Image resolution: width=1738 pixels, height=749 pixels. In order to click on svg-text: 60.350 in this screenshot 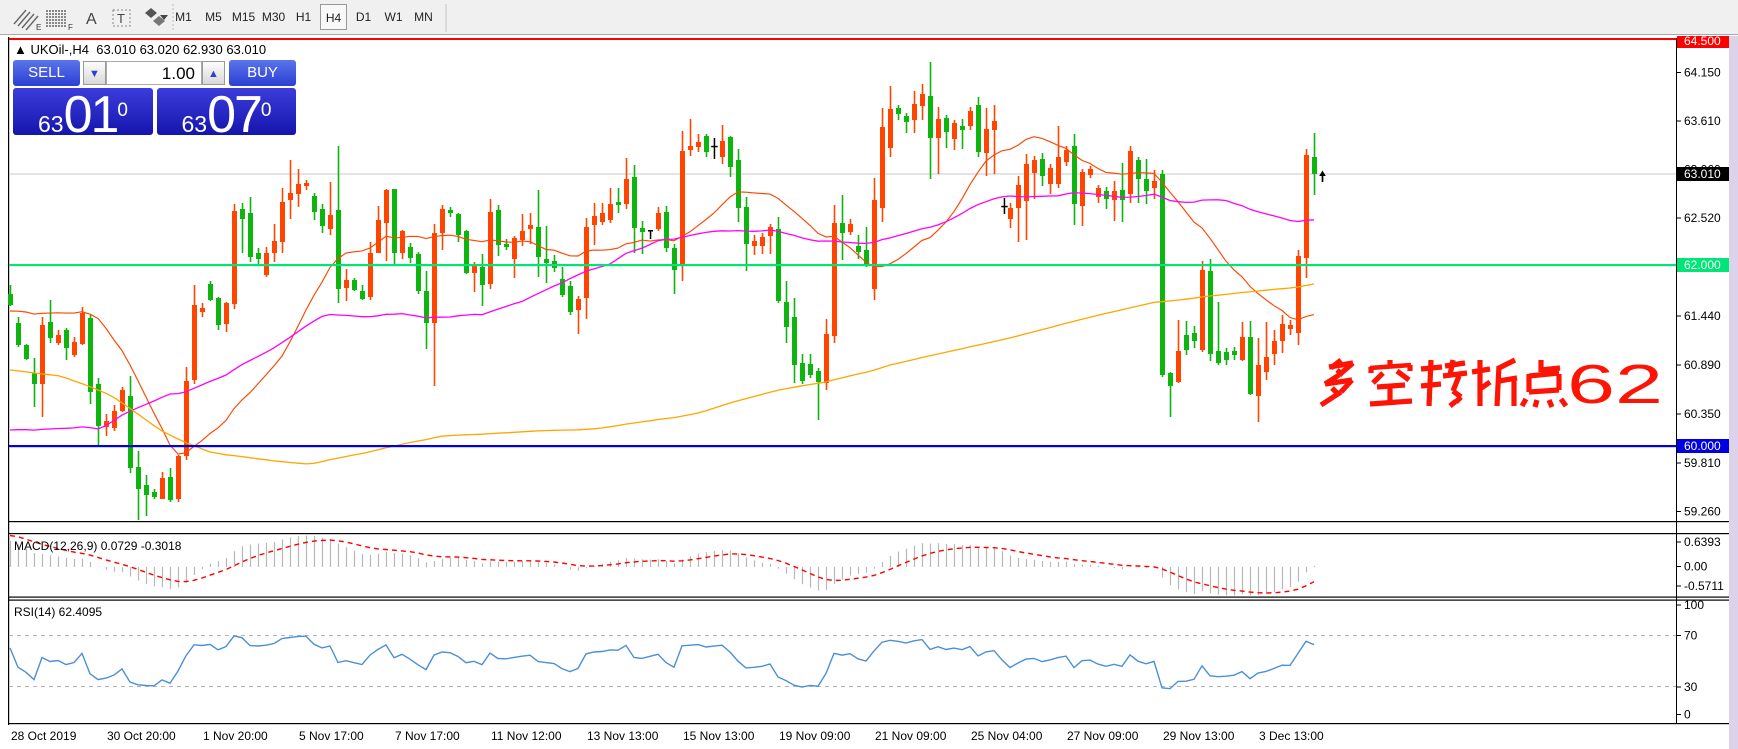, I will do `click(1702, 414)`.